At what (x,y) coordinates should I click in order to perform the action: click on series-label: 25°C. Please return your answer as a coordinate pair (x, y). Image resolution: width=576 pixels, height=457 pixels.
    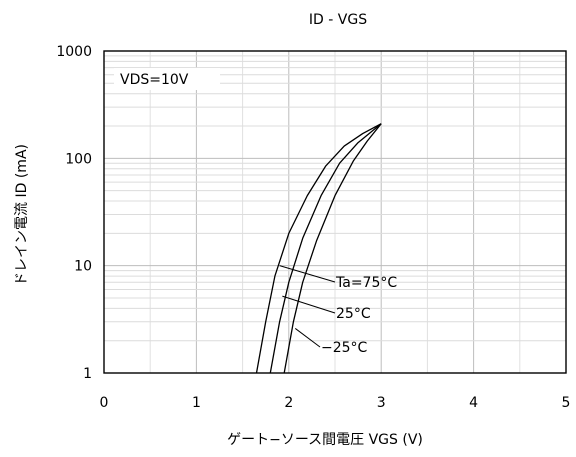
    Looking at the image, I should click on (353, 314).